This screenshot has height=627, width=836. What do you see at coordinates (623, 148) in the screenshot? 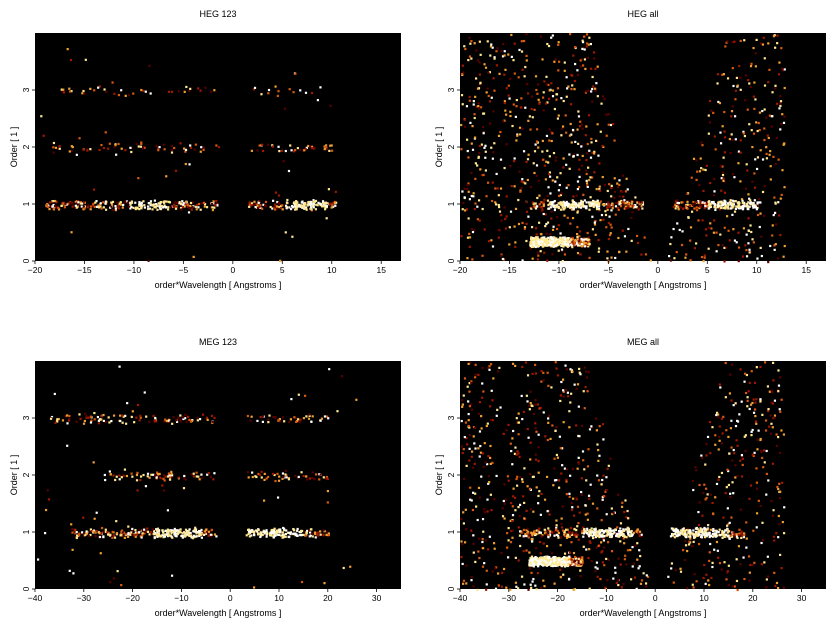
I see `heatmap-pixels` at bounding box center [623, 148].